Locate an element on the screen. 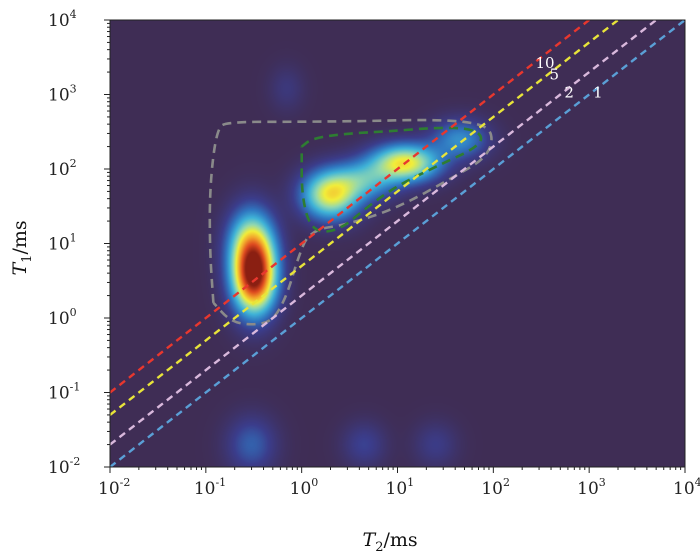  y-axis: 10⁻² 10⁻¹ 10⁰ 10¹ 10² 10³ 10⁴ is located at coordinates (79, 243).